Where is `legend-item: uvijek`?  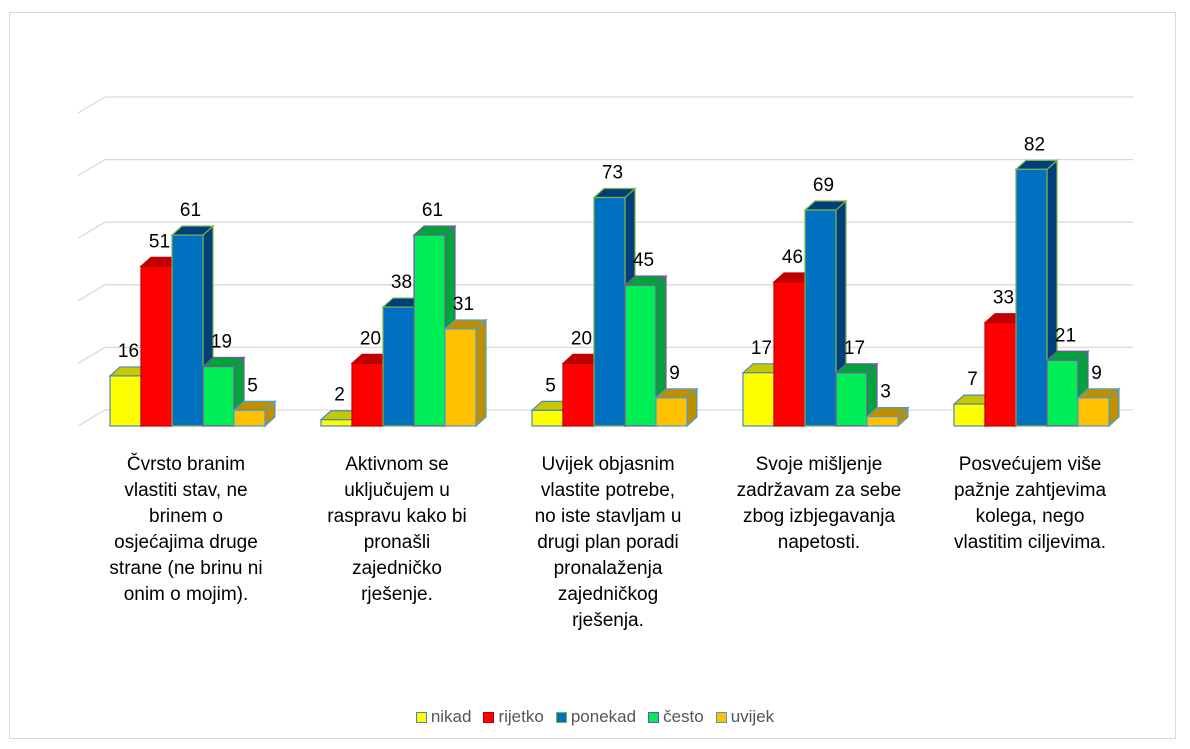
legend-item: uvijek is located at coordinates (745, 717).